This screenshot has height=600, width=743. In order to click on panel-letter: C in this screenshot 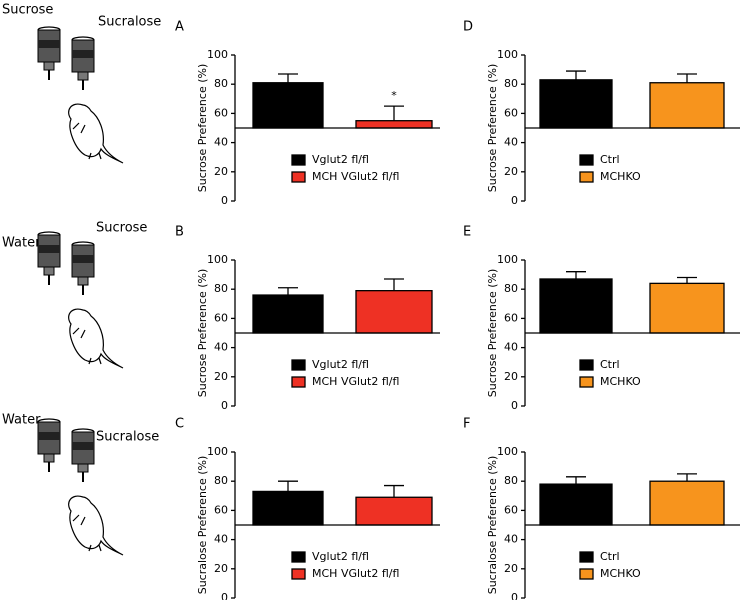, I will do `click(179, 424)`.